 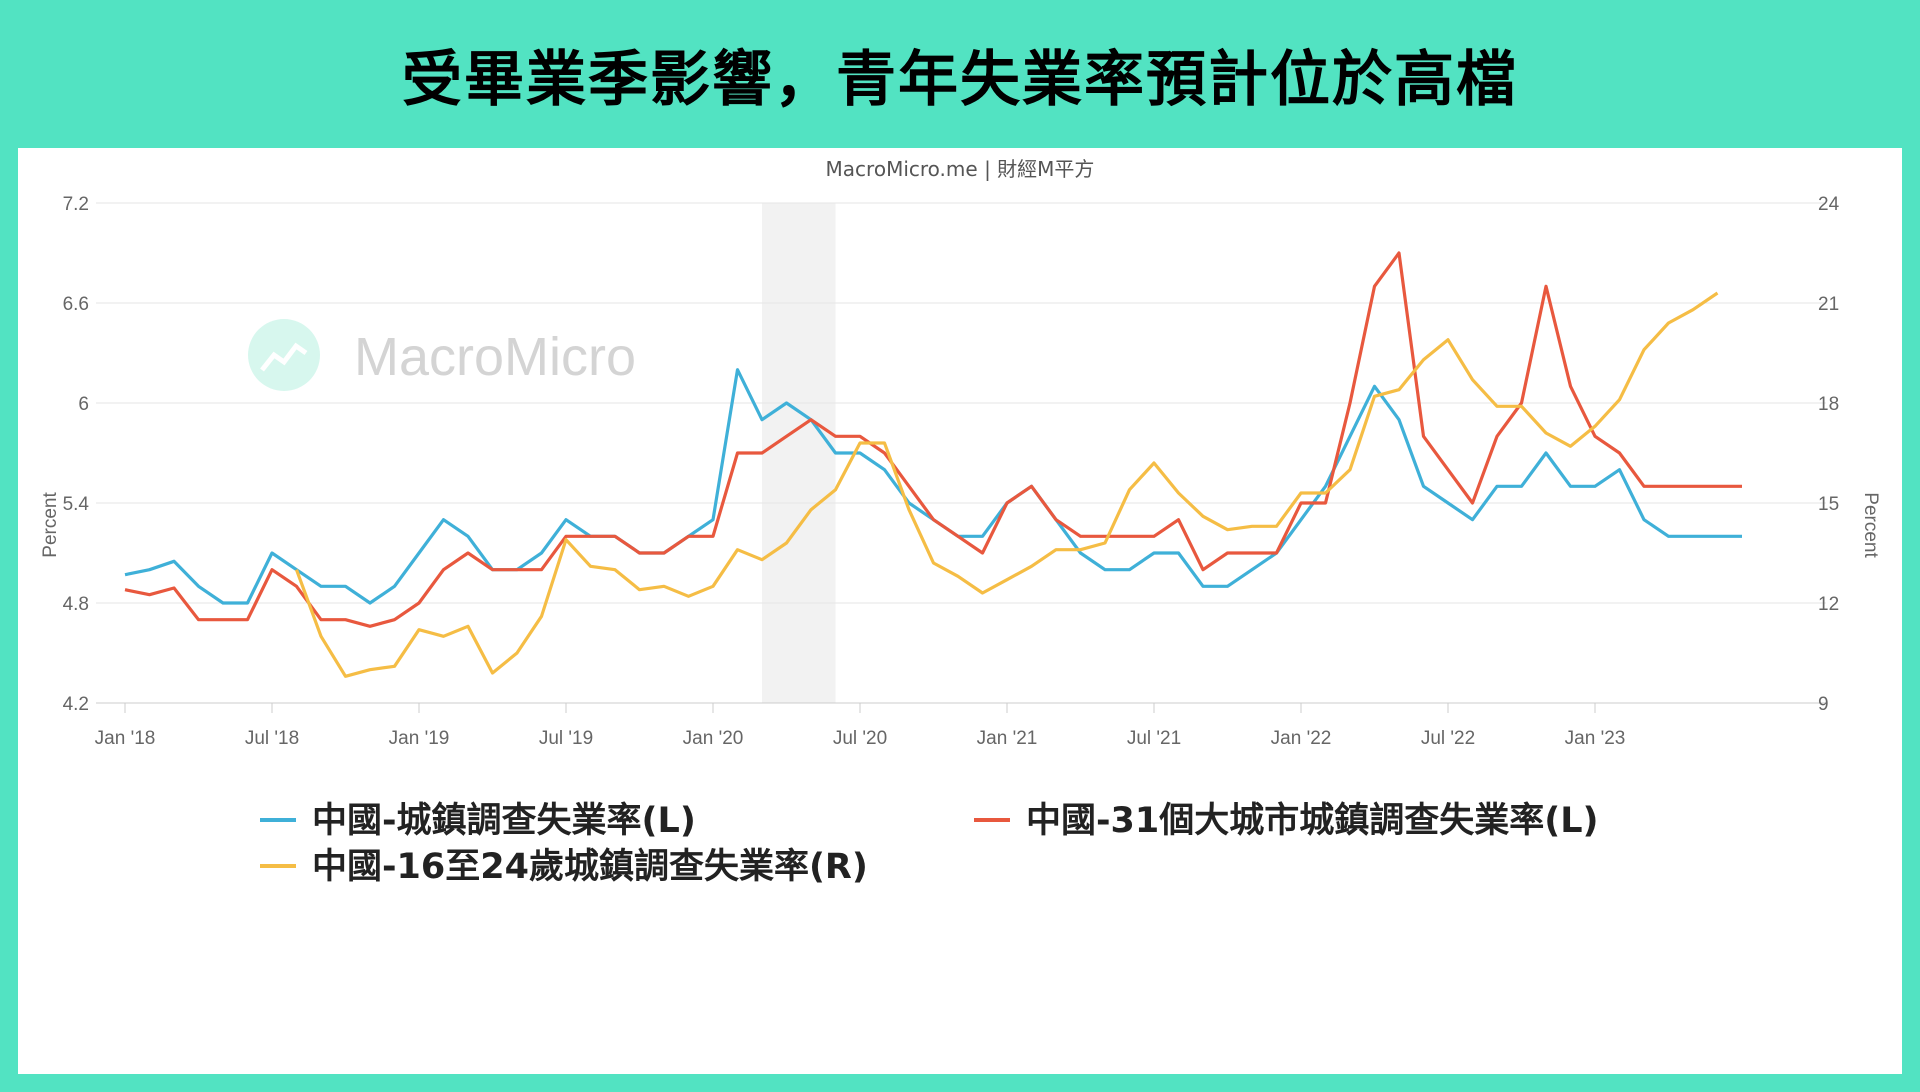 I want to click on x-tick-label: Jul '22, so click(x=1448, y=738).